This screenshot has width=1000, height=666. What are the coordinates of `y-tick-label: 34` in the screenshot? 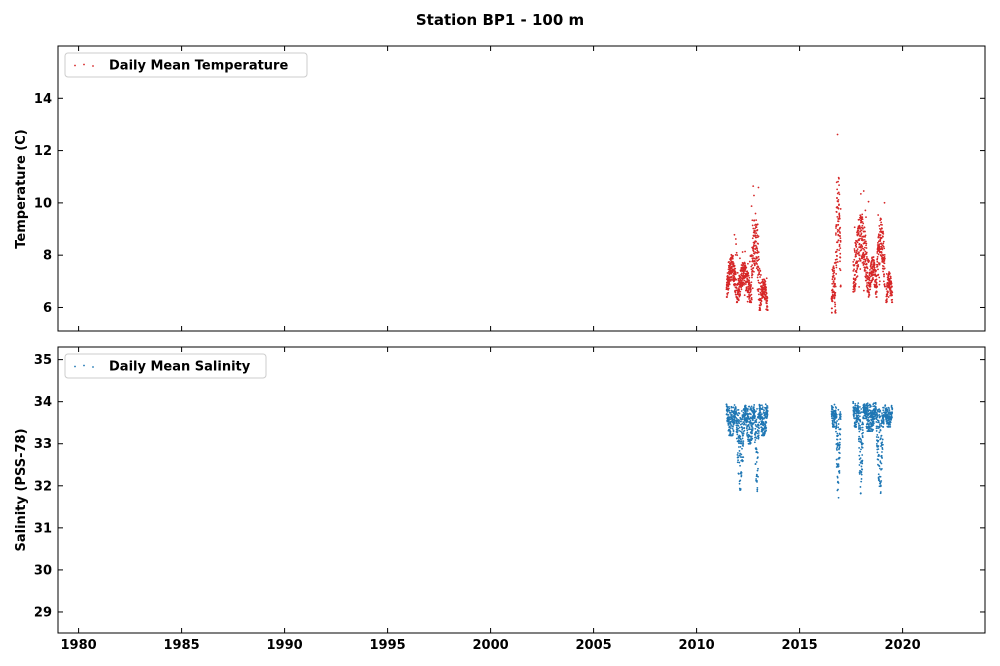 It's located at (43, 402).